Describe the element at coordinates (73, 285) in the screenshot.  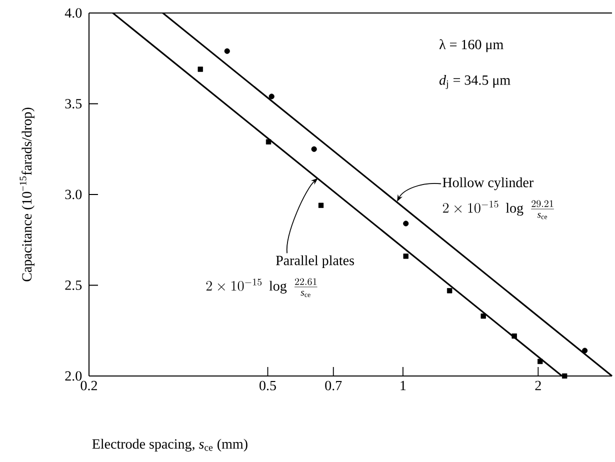
I see `y-tick-label: 2.5` at that location.